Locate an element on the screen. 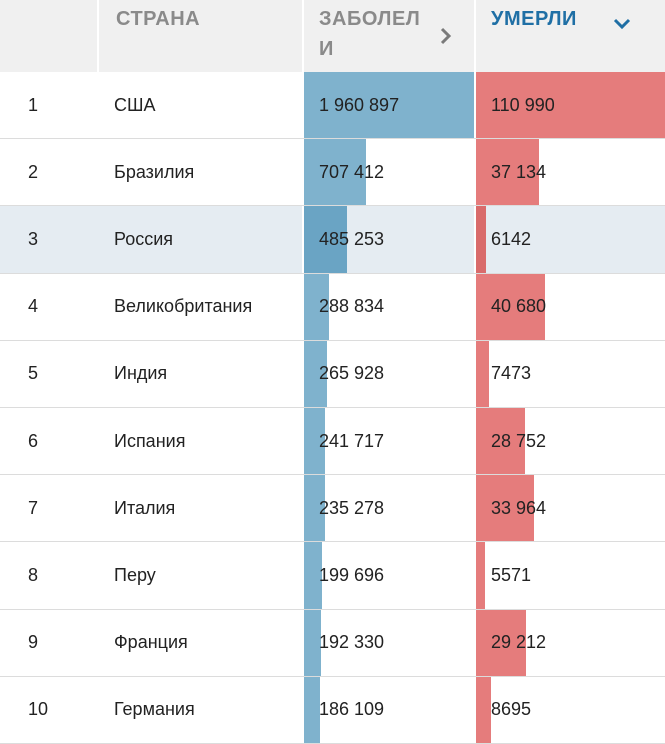 The width and height of the screenshot is (665, 744). row-country: Великобритания is located at coordinates (183, 306).